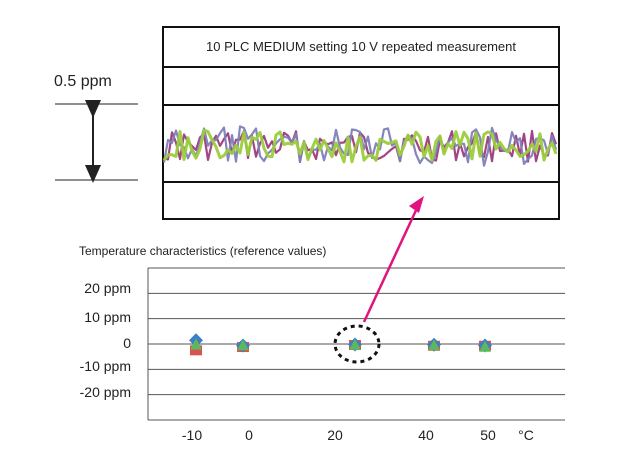 The width and height of the screenshot is (631, 460). Describe the element at coordinates (488, 435) in the screenshot. I see `x-tick-label: 50` at that location.